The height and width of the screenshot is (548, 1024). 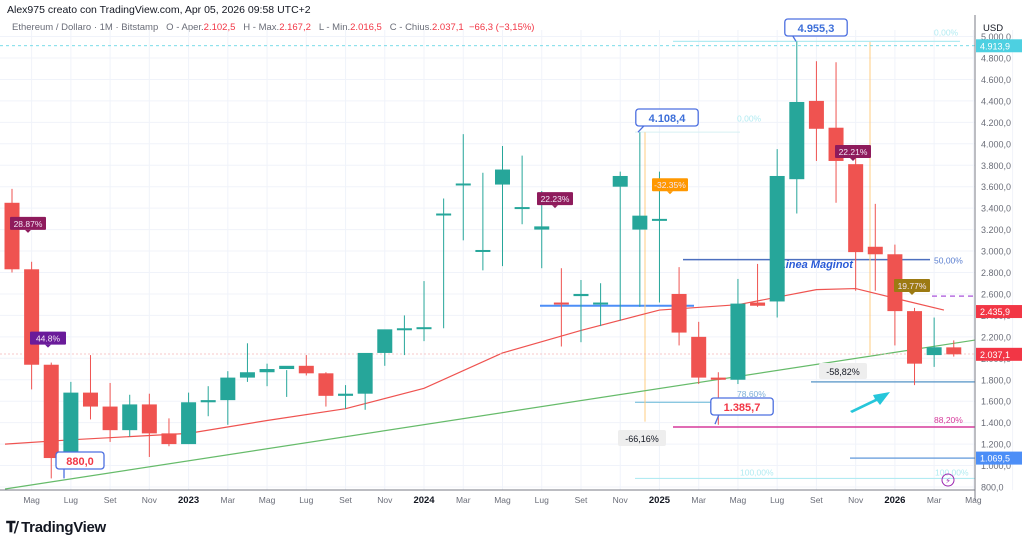 What do you see at coordinates (56, 527) in the screenshot?
I see `tradingview-logo: 𝐓/ TradingView` at bounding box center [56, 527].